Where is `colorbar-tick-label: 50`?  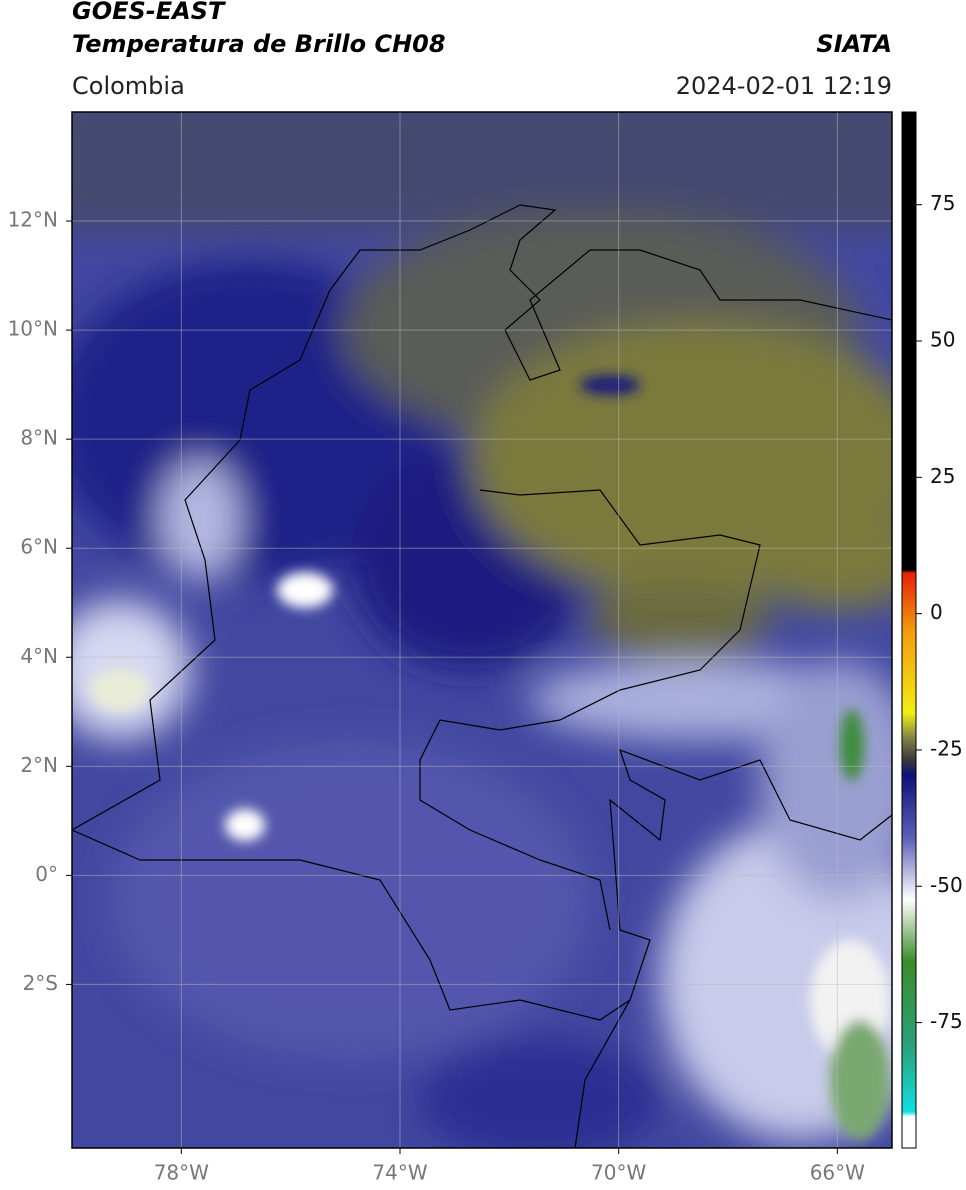
colorbar-tick-label: 50 is located at coordinates (942, 340).